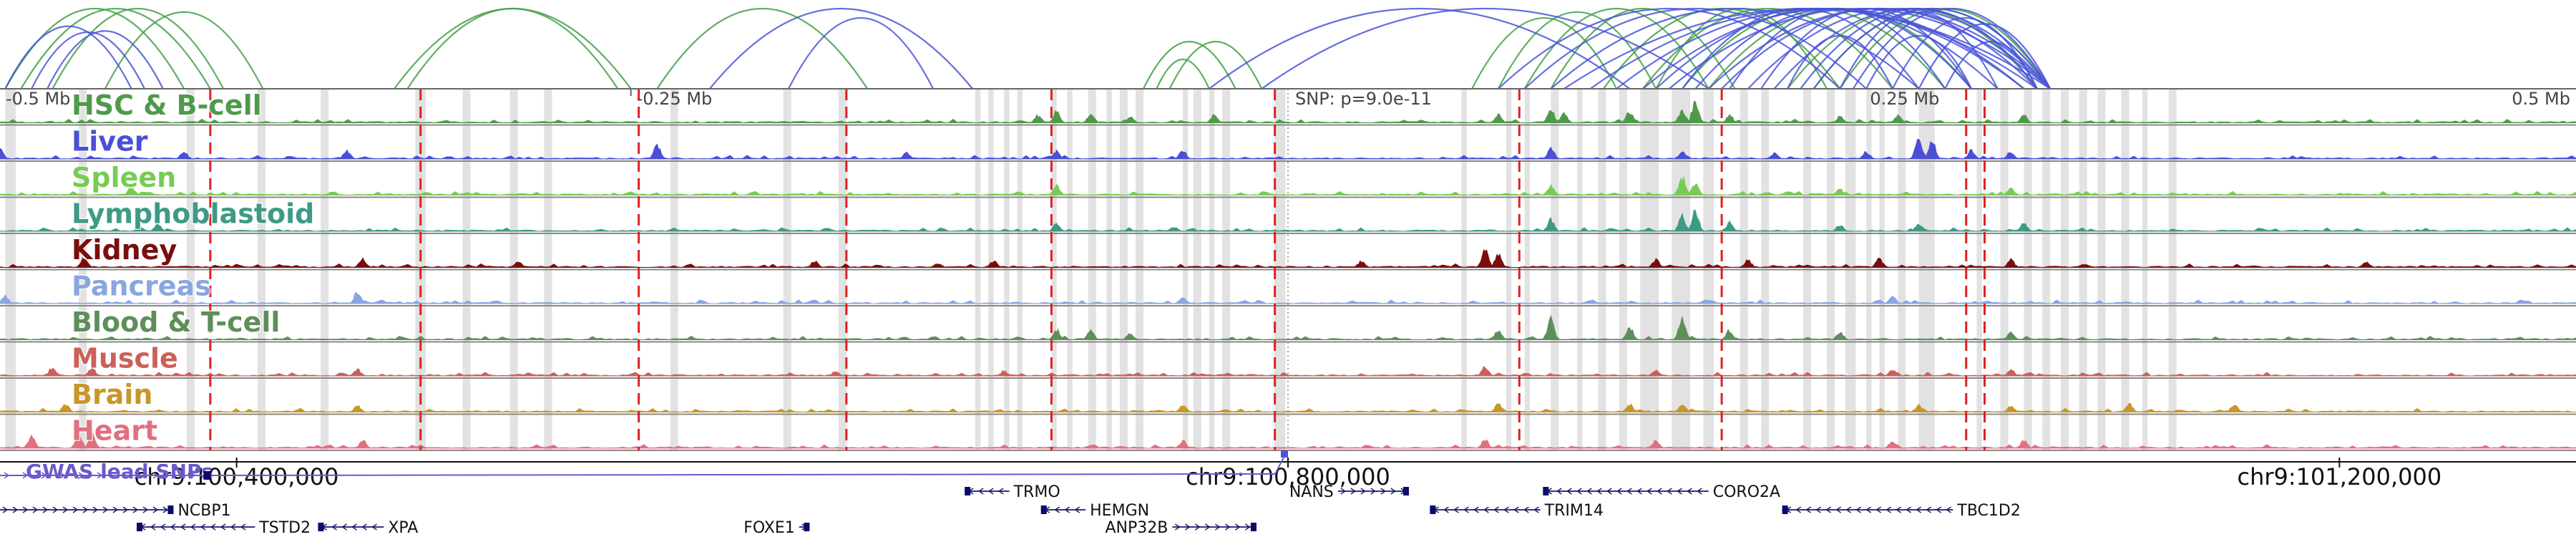 This screenshot has height=537, width=2576. Describe the element at coordinates (1311, 492) in the screenshot. I see `gene-label: NANS` at that location.